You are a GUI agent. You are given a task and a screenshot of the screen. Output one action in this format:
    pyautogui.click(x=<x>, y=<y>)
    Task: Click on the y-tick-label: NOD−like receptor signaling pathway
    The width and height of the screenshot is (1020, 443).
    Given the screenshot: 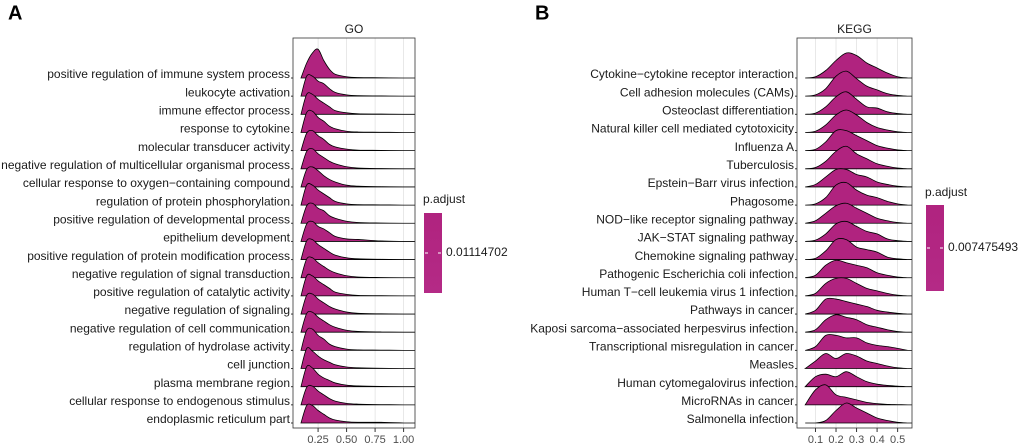 What is the action you would take?
    pyautogui.click(x=695, y=219)
    